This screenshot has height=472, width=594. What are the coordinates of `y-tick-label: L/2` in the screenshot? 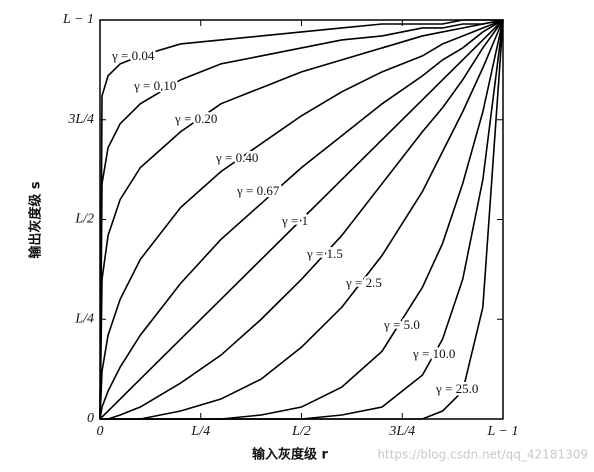 It's located at (84, 219).